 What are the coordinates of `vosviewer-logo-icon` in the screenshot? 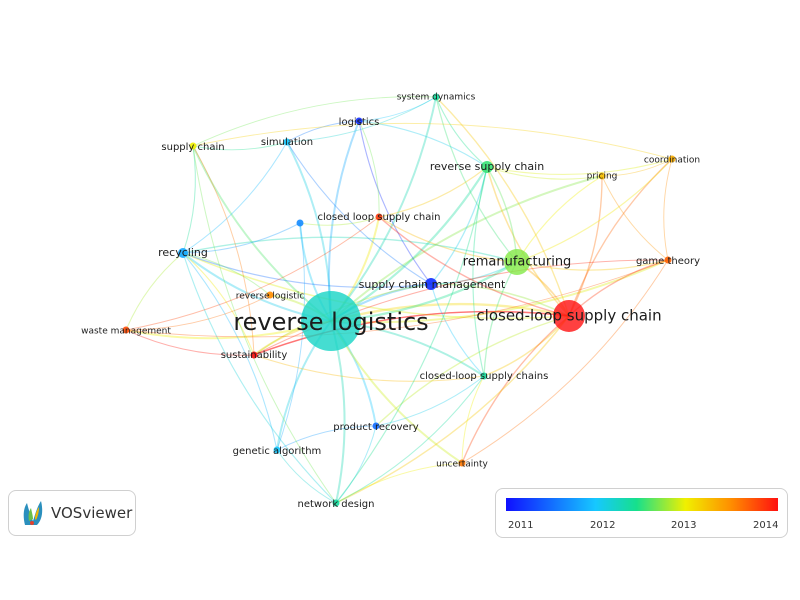 It's located at (33, 513).